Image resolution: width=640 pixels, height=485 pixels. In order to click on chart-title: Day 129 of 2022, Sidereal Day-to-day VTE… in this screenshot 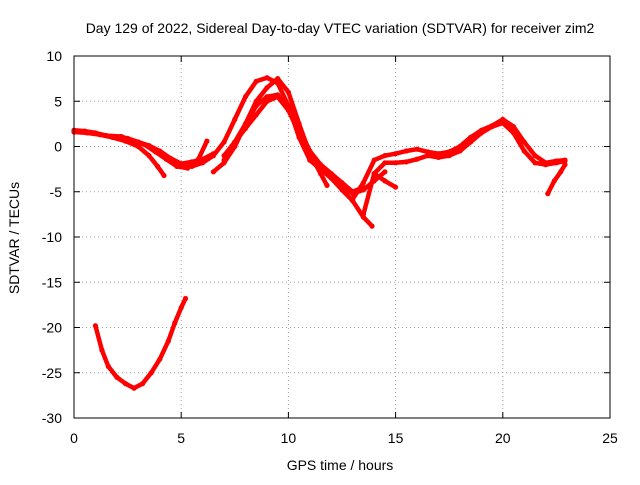, I will do `click(340, 28)`.